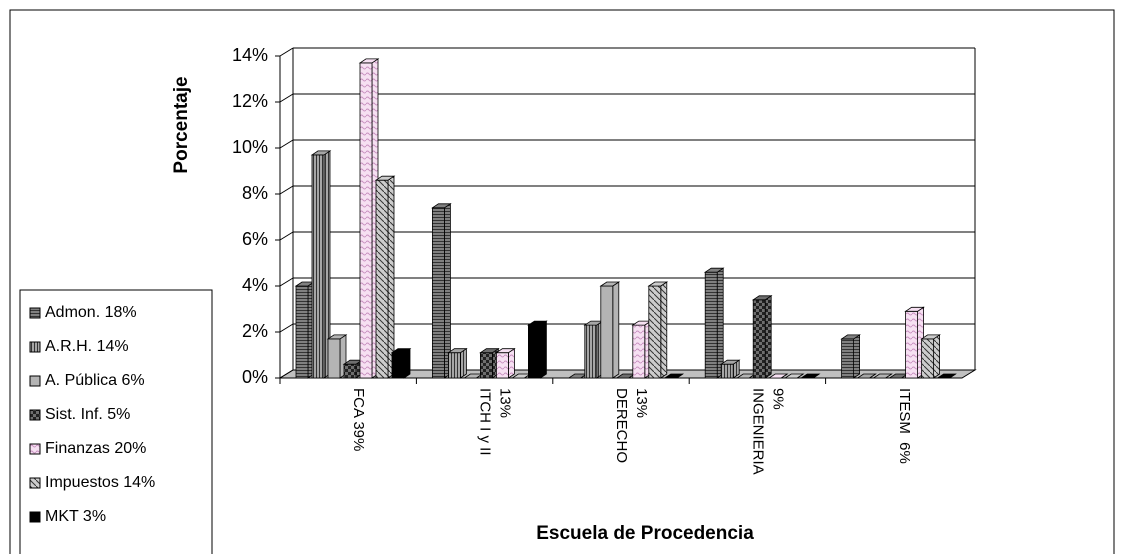  Describe the element at coordinates (87, 414) in the screenshot. I see `legend-label: Sist. Inf. 5%` at that location.